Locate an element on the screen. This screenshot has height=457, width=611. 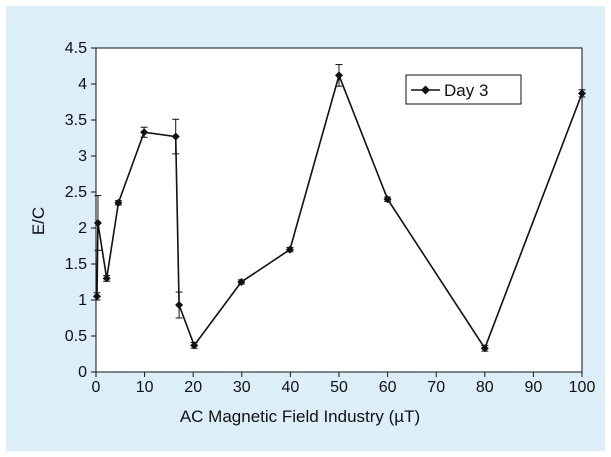
legend: Day 3 is located at coordinates (463, 89).